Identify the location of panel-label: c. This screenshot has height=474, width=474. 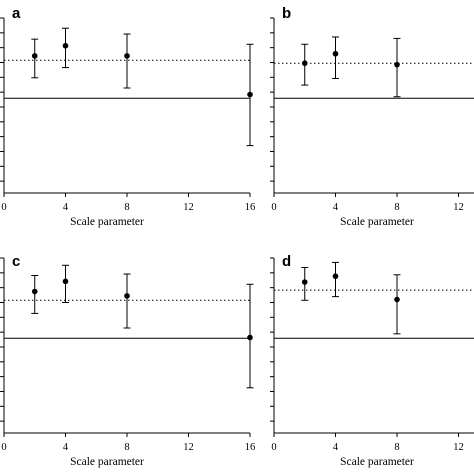
(16, 261).